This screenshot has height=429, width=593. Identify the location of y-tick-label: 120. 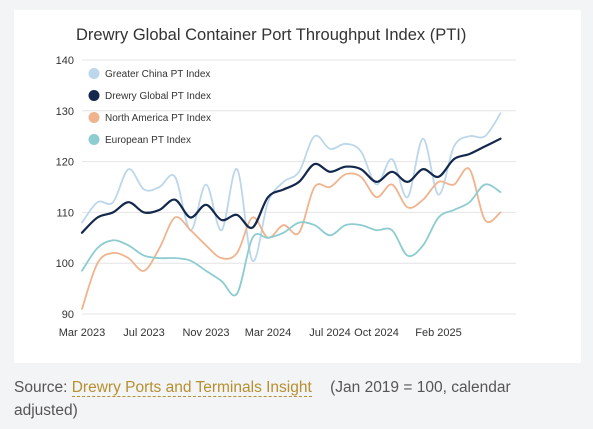
(65, 163).